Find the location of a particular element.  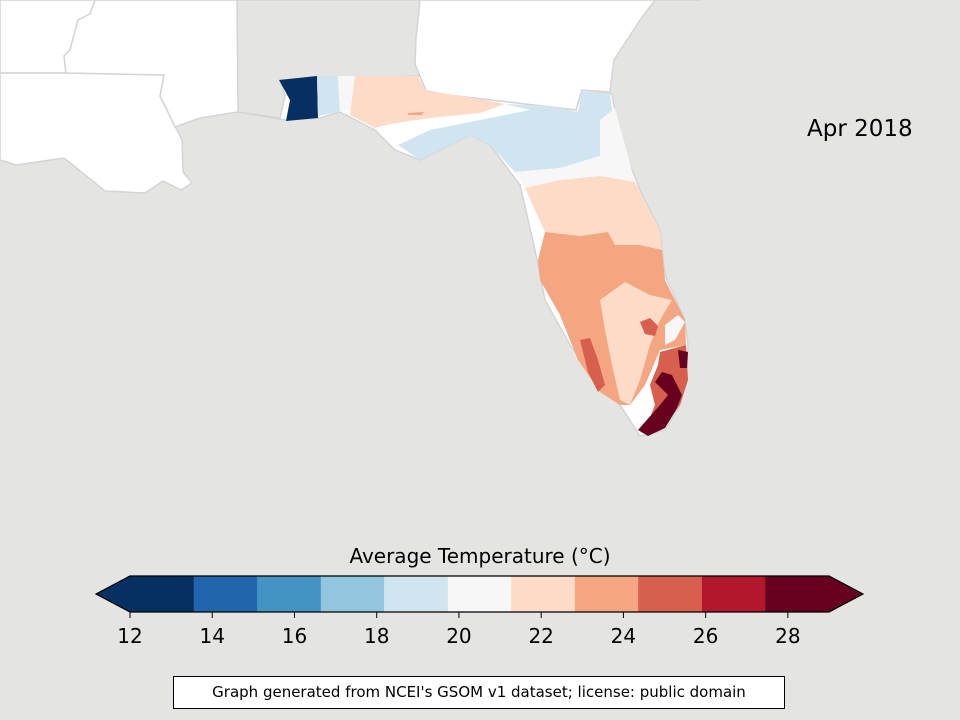

colorbar-over-arrow is located at coordinates (846, 594).